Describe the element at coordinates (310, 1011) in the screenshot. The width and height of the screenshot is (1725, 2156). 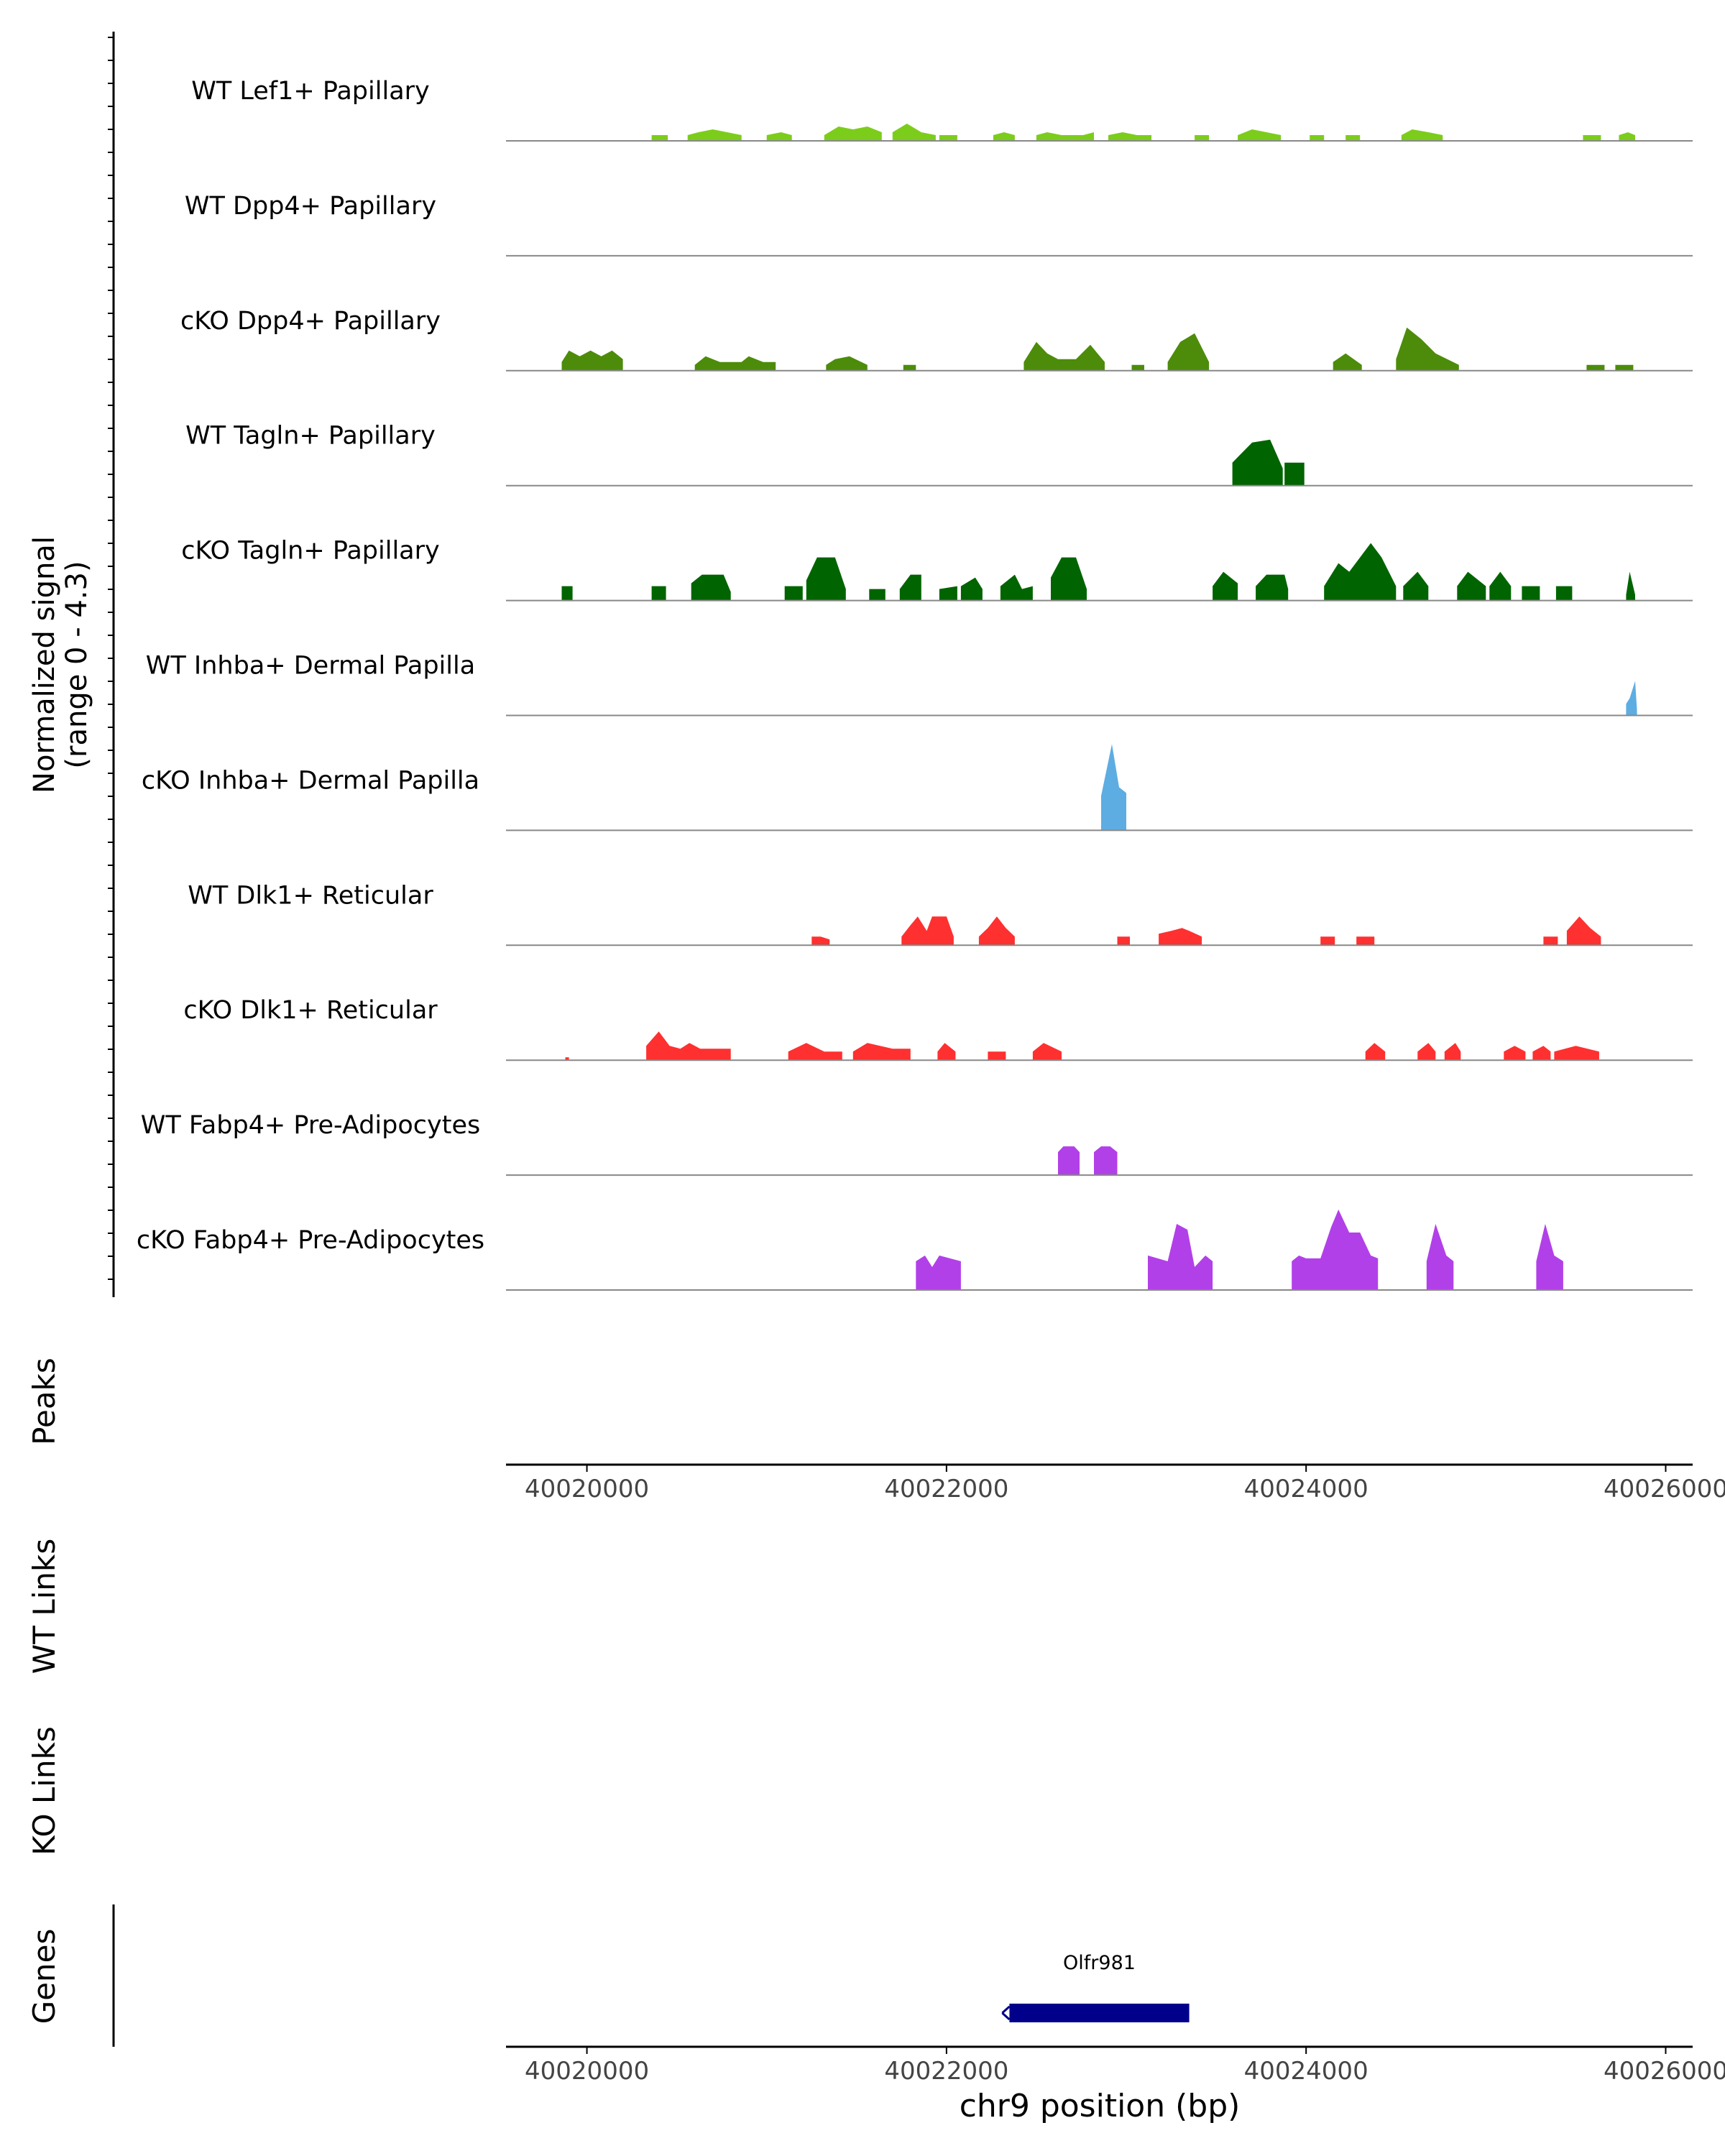
I see `track-label: cKO Dlk1+ Reticular` at that location.